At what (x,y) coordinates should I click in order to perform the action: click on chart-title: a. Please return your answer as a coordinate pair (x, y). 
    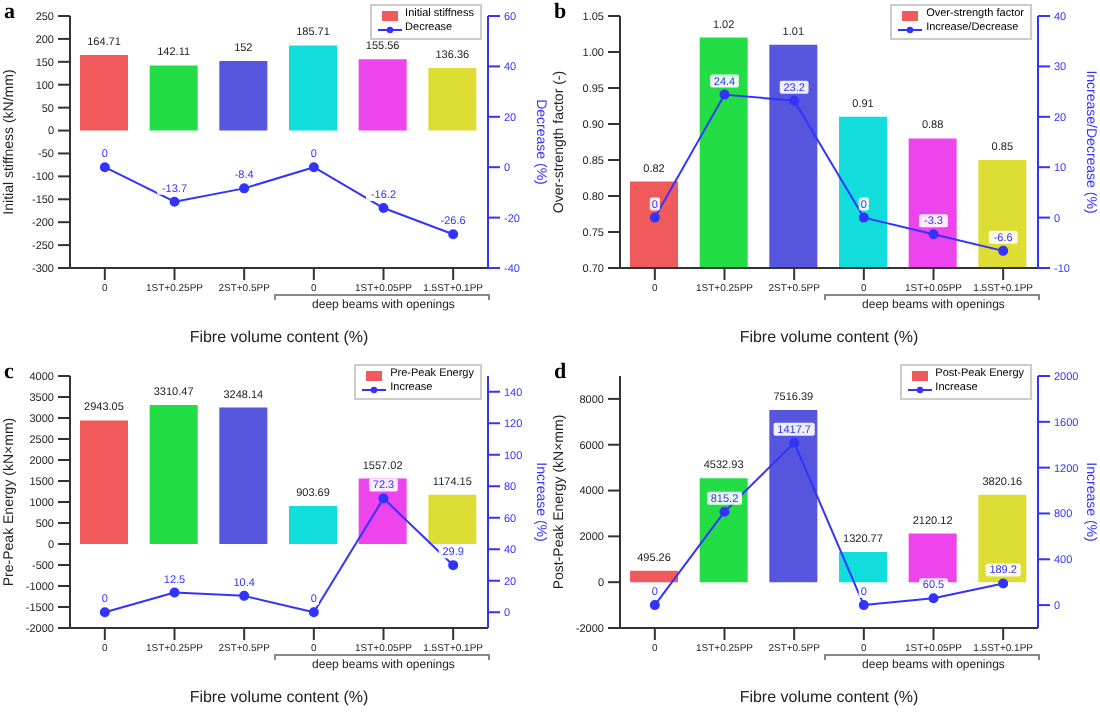
    Looking at the image, I should click on (9, 12).